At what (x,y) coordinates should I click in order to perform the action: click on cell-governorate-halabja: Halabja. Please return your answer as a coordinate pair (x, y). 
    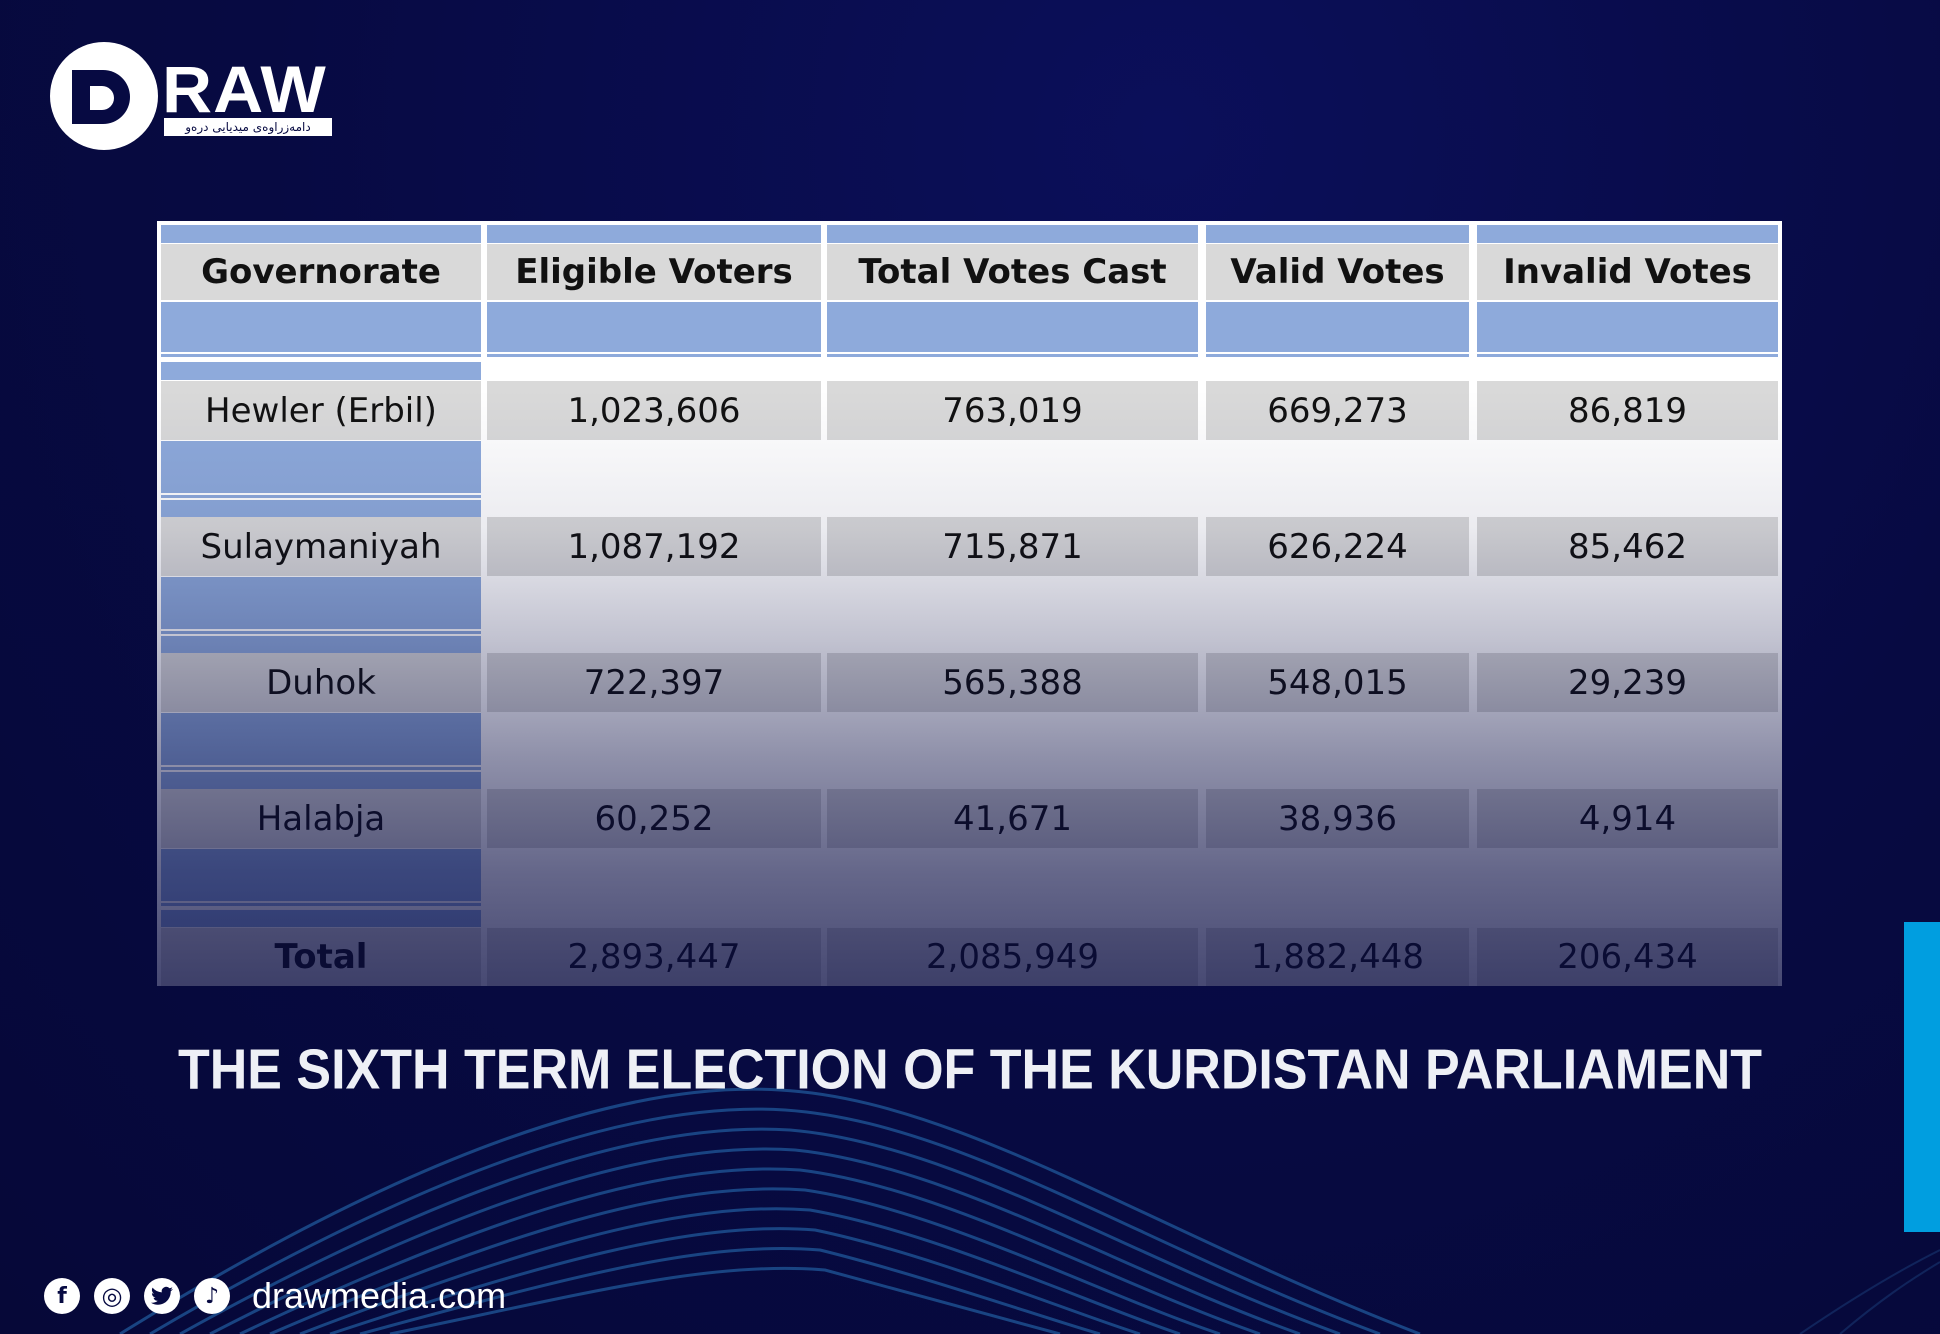
    Looking at the image, I should click on (321, 818).